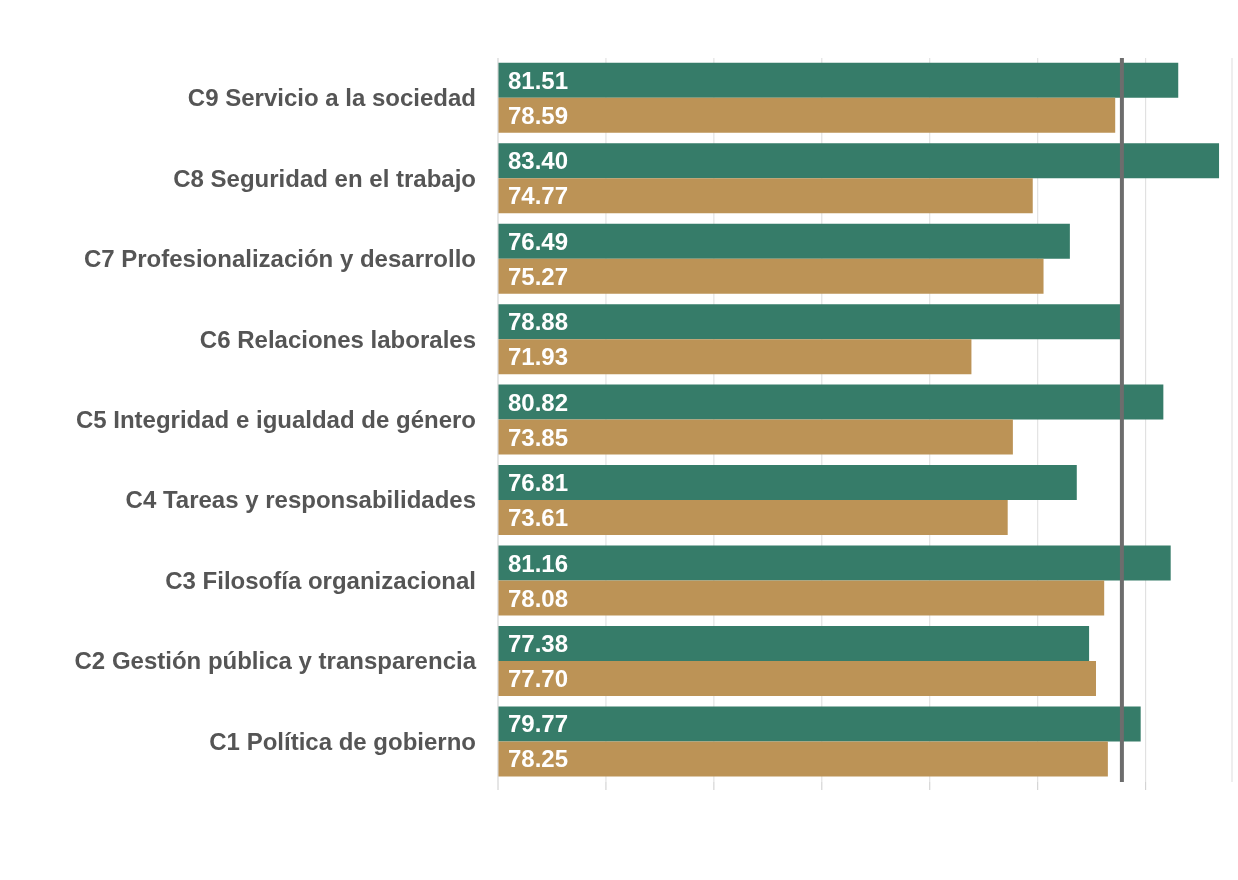 The width and height of the screenshot is (1238, 880). Describe the element at coordinates (538, 724) in the screenshot. I see `data-label: 79.77` at that location.